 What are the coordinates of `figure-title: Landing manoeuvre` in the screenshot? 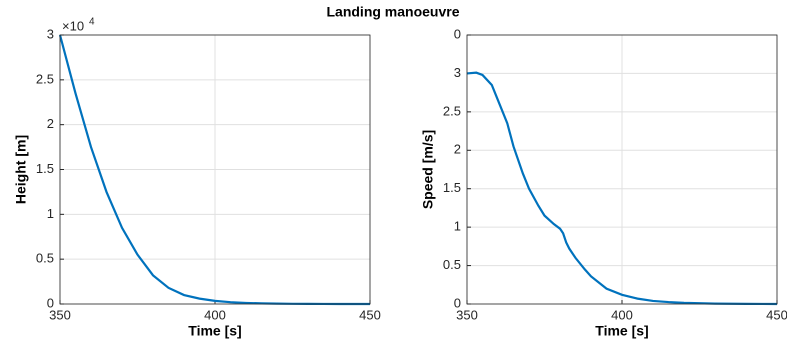 It's located at (392, 12).